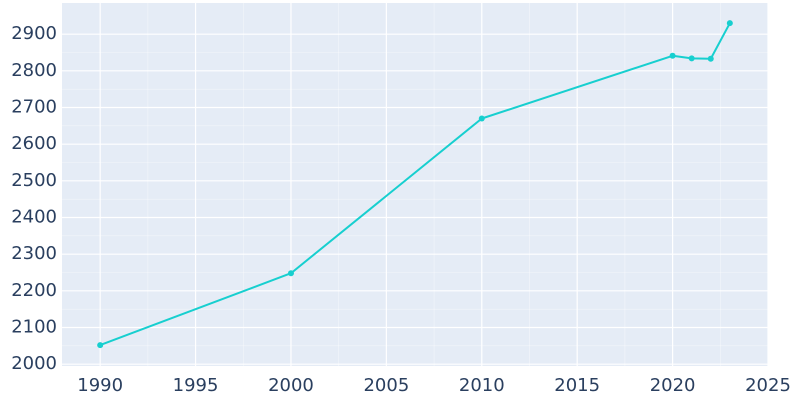 The width and height of the screenshot is (800, 400). I want to click on y-tick-label: 2900, so click(34, 33).